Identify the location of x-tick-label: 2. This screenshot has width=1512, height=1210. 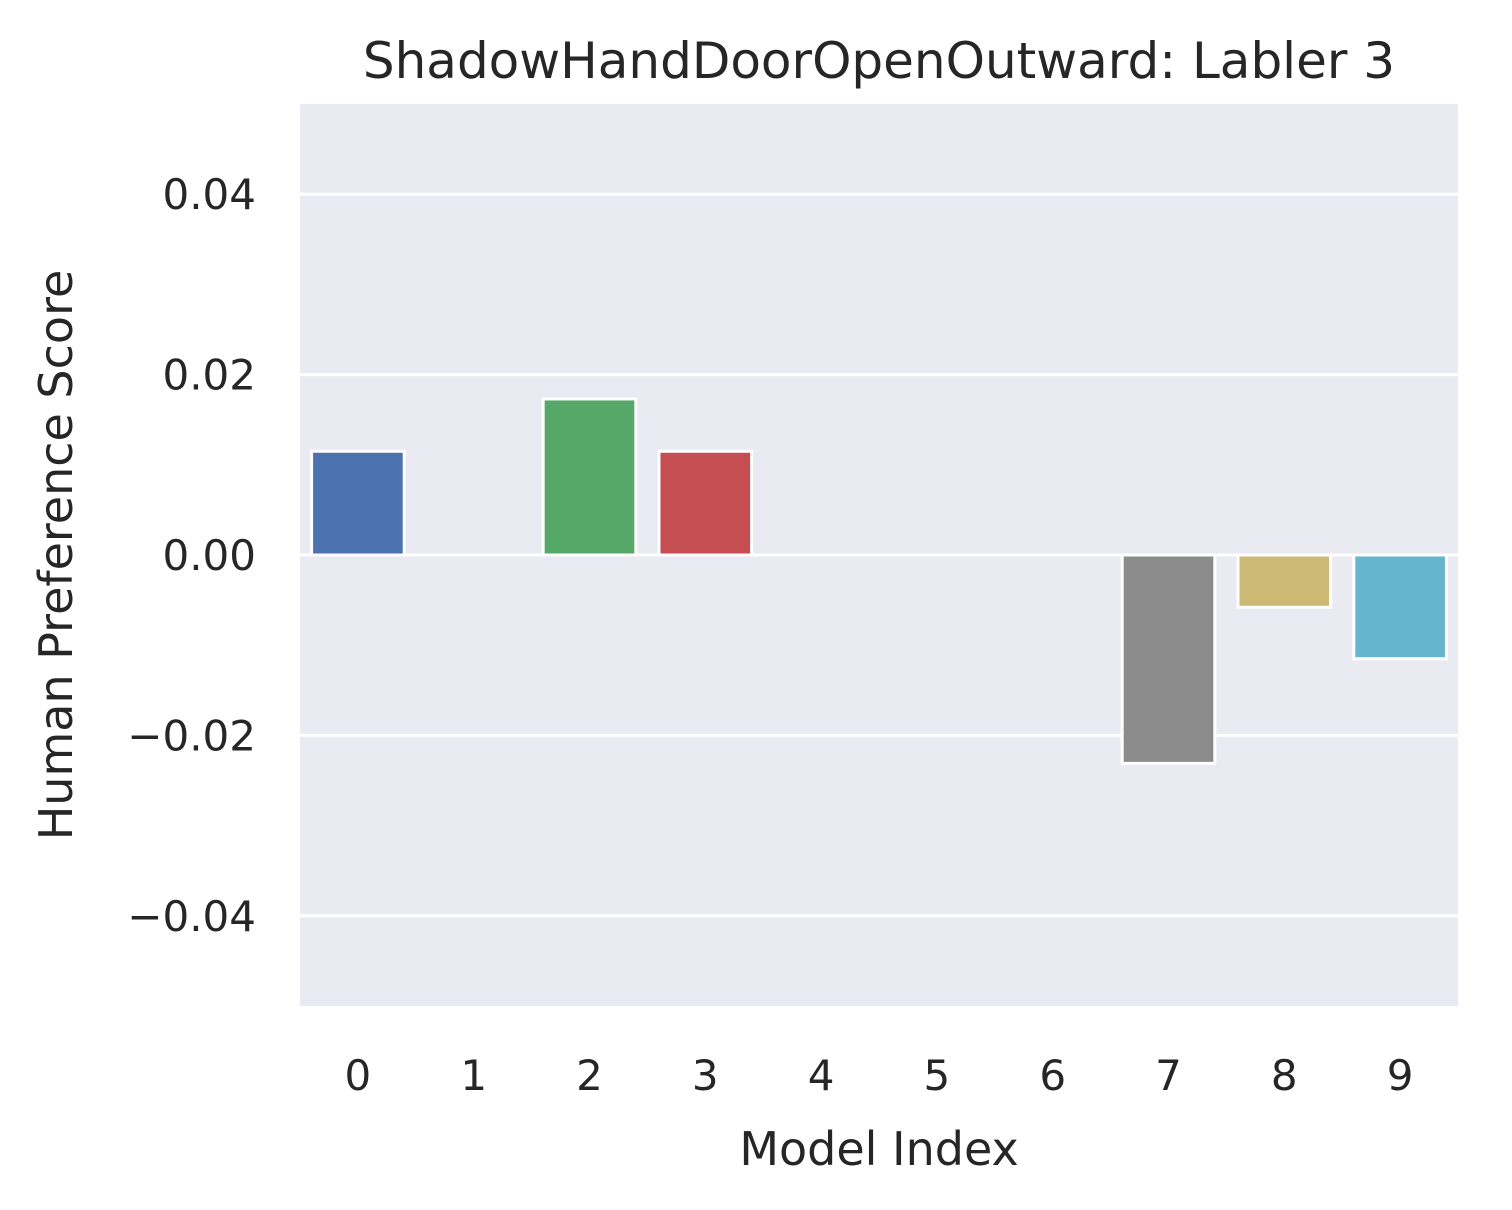
(589, 1075).